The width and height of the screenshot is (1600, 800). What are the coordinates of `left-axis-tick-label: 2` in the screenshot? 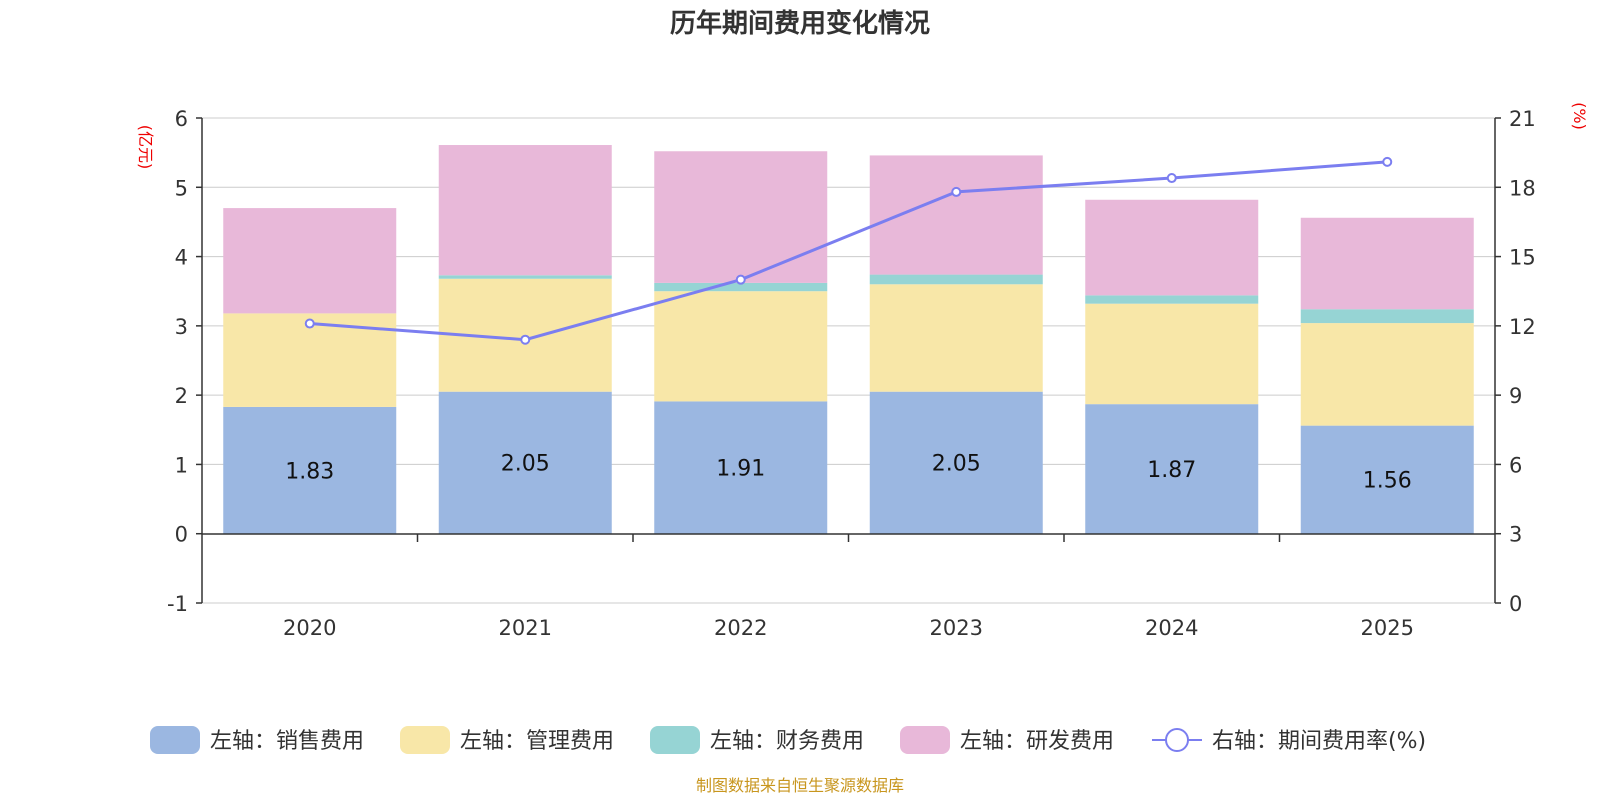 It's located at (181, 396).